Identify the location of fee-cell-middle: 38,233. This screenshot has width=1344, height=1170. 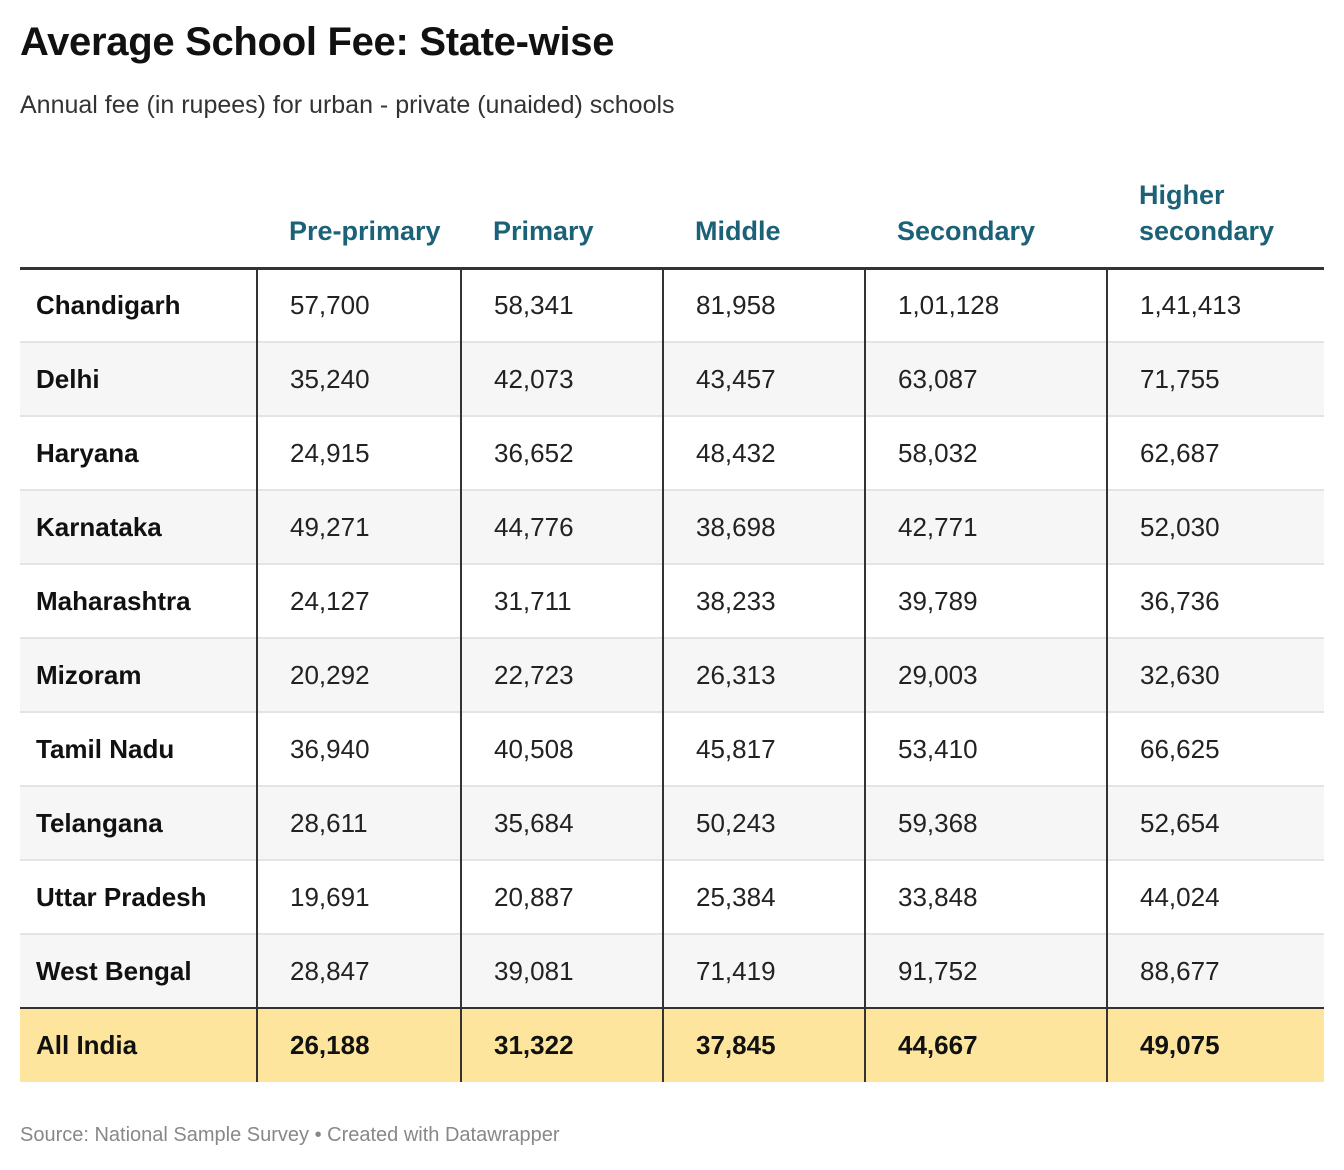
(763, 600).